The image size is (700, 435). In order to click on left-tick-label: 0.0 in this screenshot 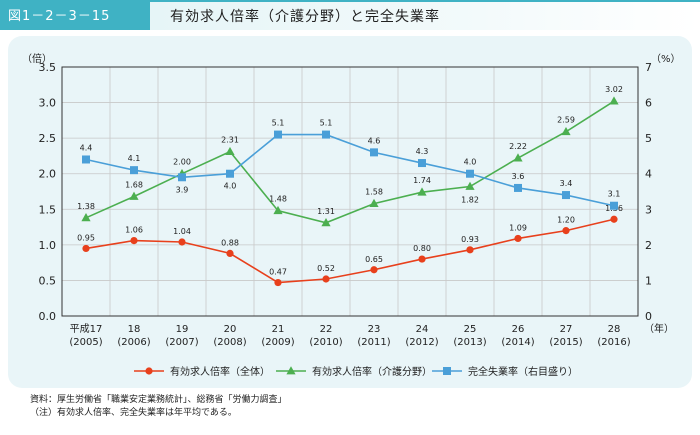, I will do `click(48, 316)`.